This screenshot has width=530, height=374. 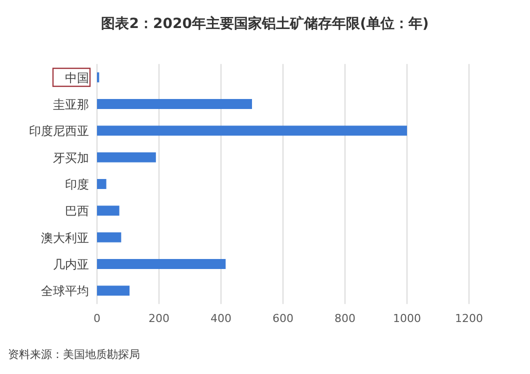 What do you see at coordinates (77, 77) in the screenshot?
I see `y-tick-label: 中国` at bounding box center [77, 77].